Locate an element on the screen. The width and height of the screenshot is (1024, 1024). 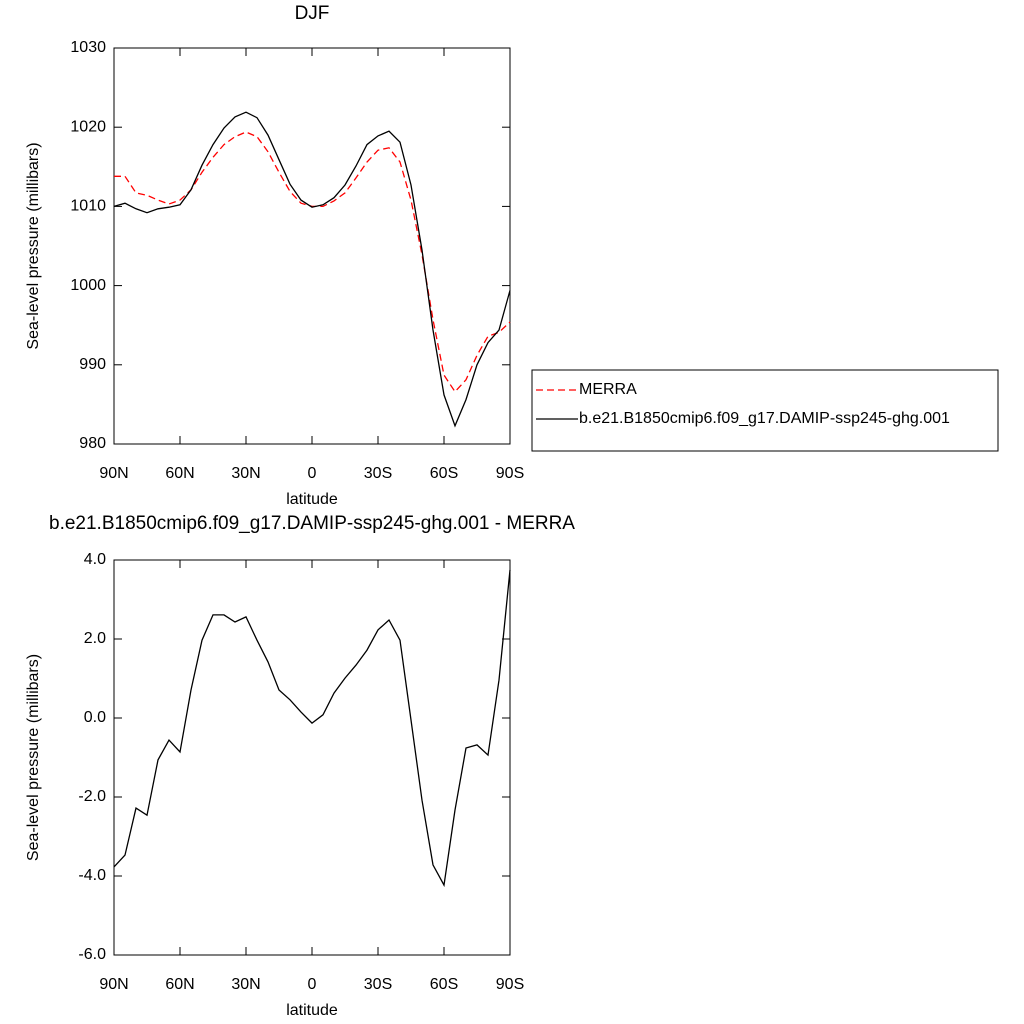
legend-box is located at coordinates (765, 410).